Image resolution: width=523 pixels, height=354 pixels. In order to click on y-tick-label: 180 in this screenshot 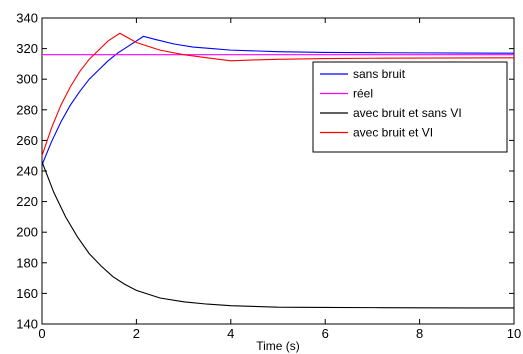, I will do `click(27, 262)`.